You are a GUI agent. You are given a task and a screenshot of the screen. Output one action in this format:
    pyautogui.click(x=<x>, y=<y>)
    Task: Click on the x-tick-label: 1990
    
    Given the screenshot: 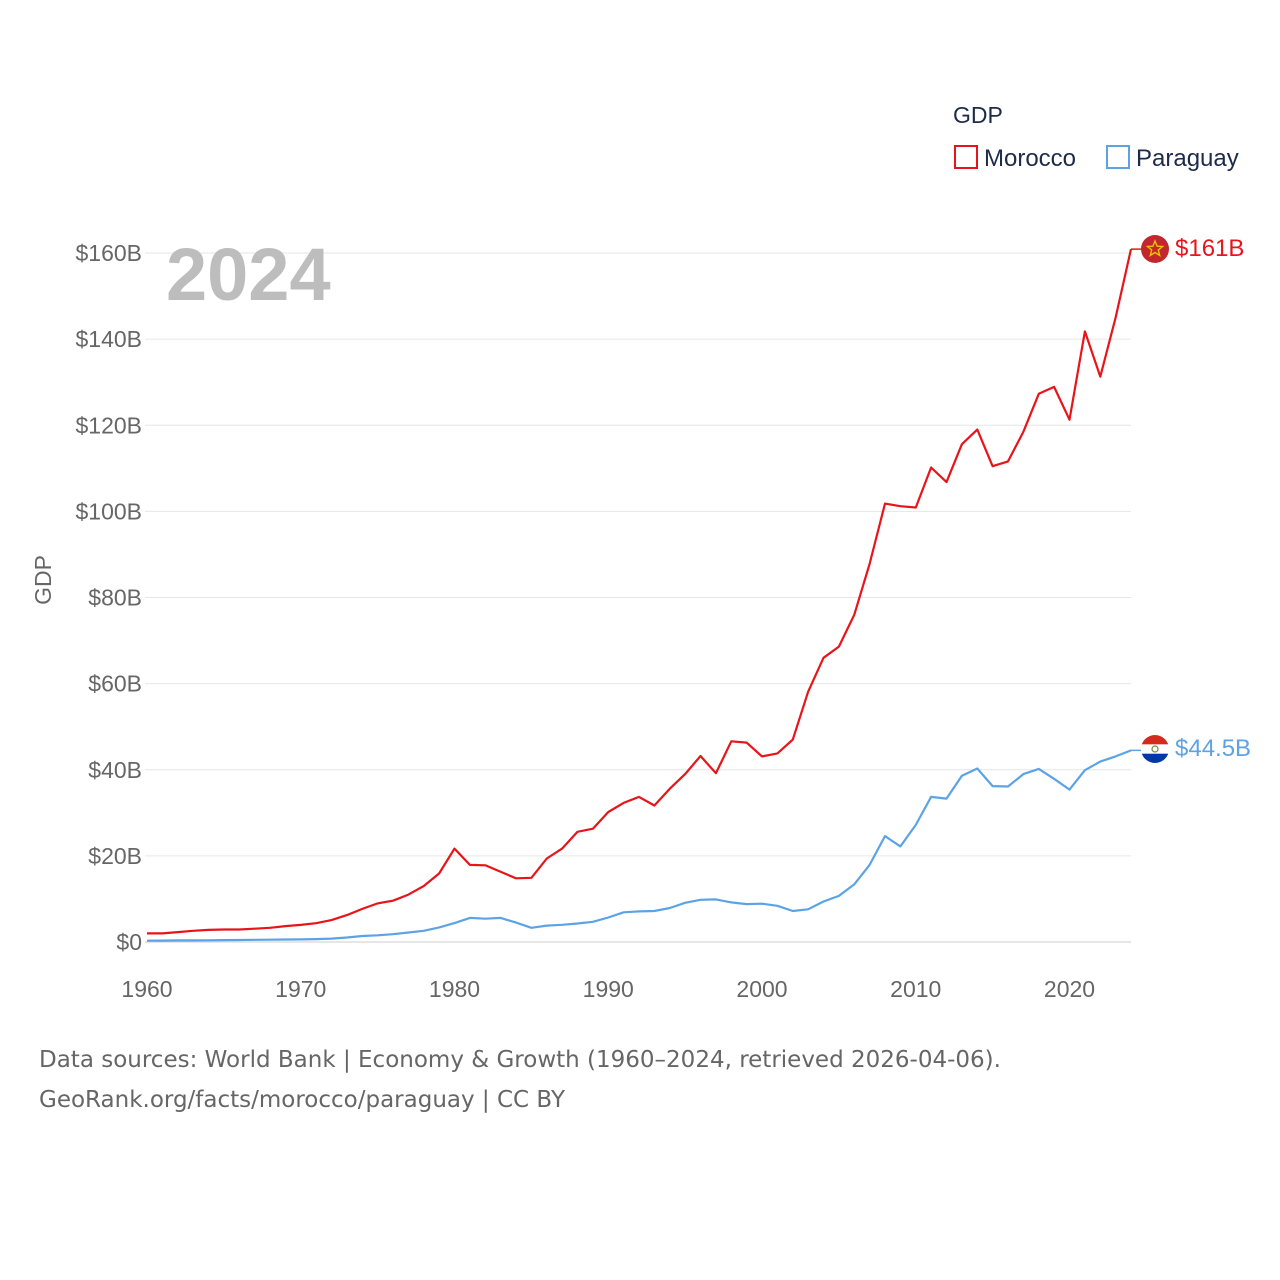 What is the action you would take?
    pyautogui.click(x=608, y=989)
    